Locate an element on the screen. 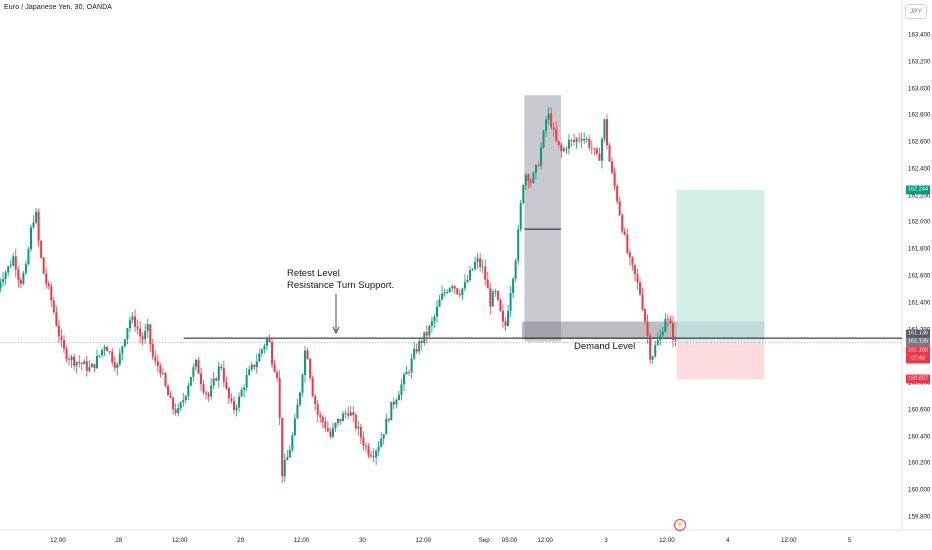 The height and width of the screenshot is (550, 932). y-tick-label: 162.000 is located at coordinates (919, 222).